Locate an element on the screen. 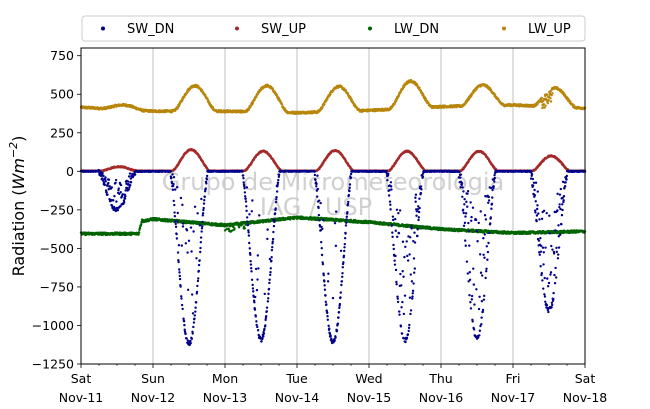 The height and width of the screenshot is (409, 650). watermark-line-2: IAG / USP is located at coordinates (316, 207).